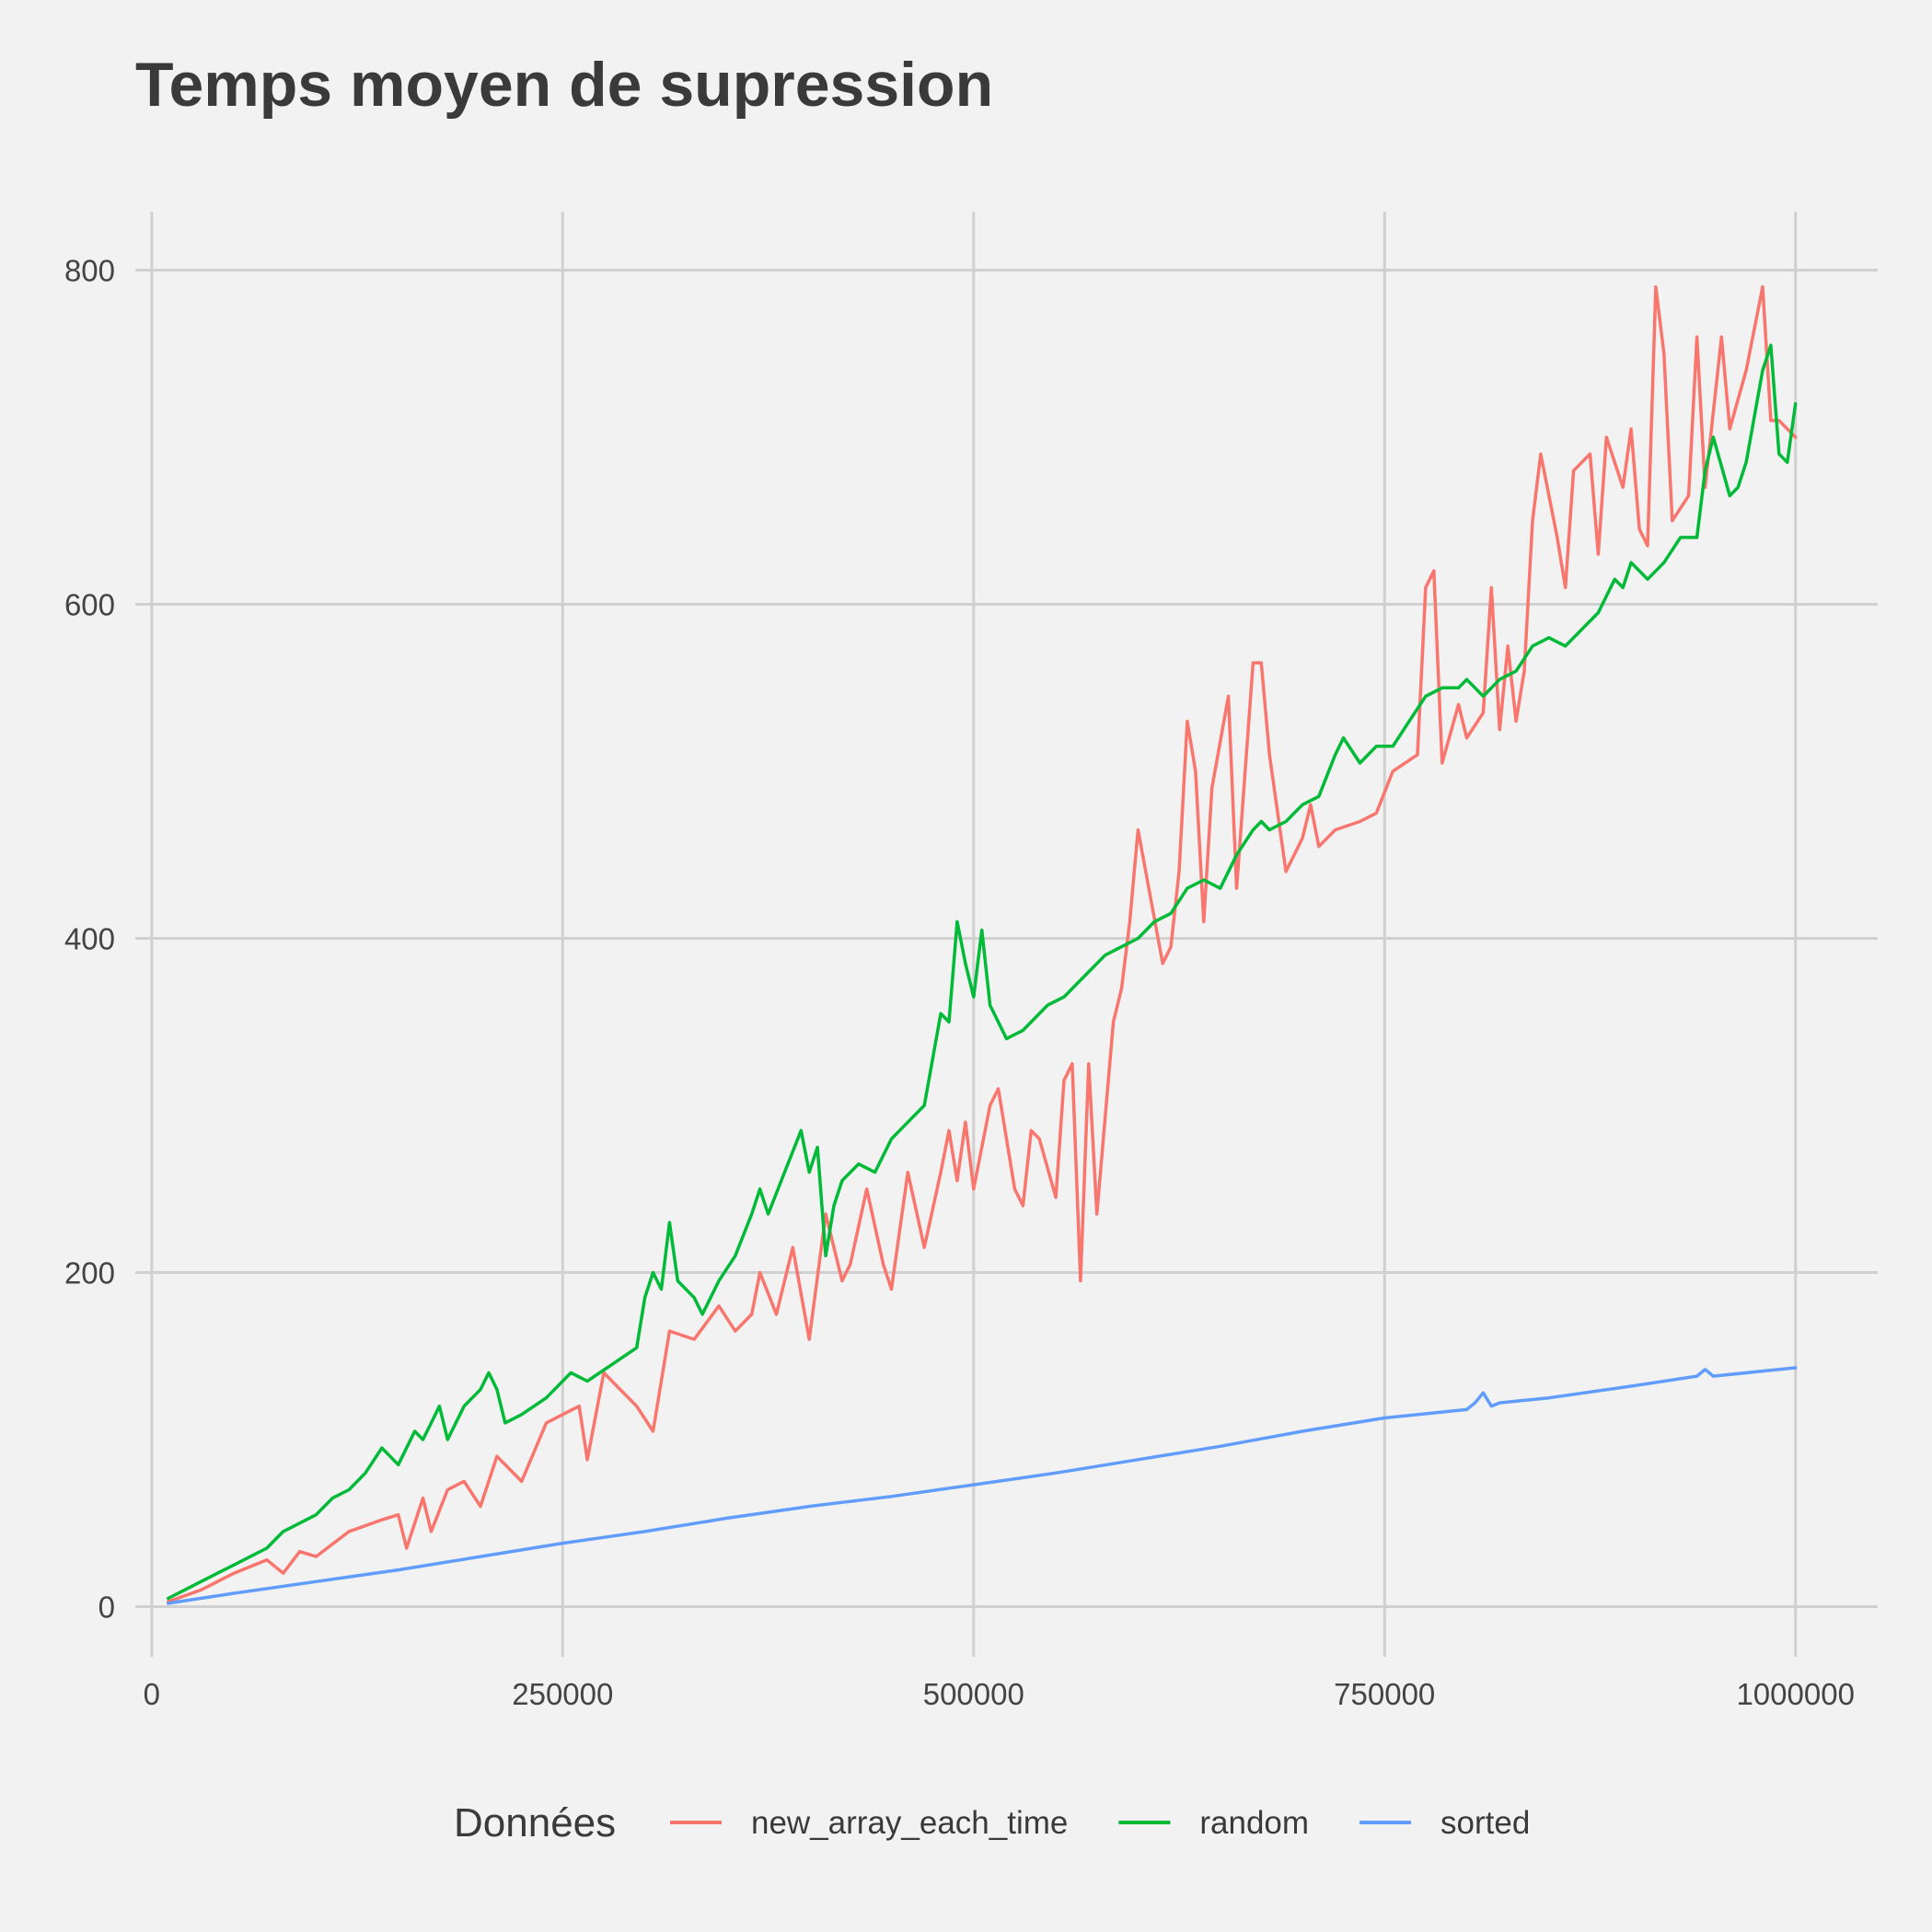  I want to click on legend: Données new_array_each_time random sorted, so click(992, 1823).